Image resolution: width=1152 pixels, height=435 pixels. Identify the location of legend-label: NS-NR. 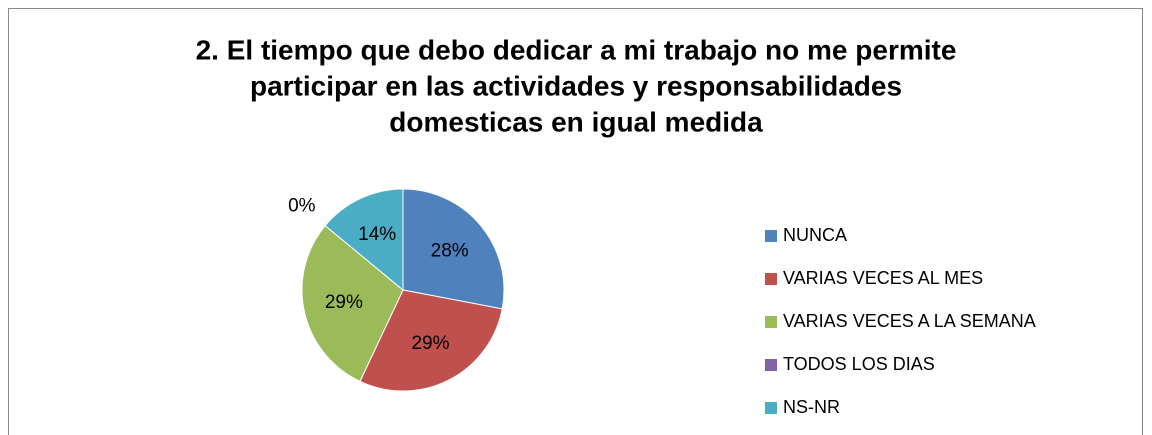
(811, 407).